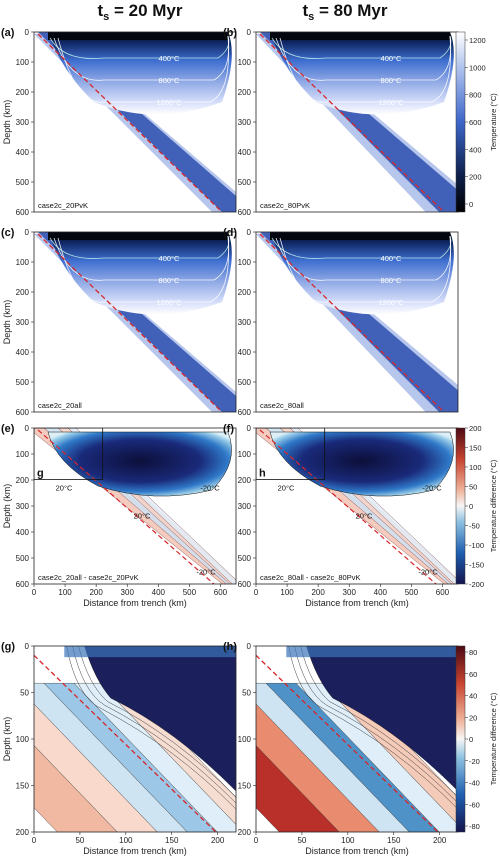 This screenshot has height=862, width=500. Describe the element at coordinates (365, 269) in the screenshot. I see `panel-d-isotherm` at that location.